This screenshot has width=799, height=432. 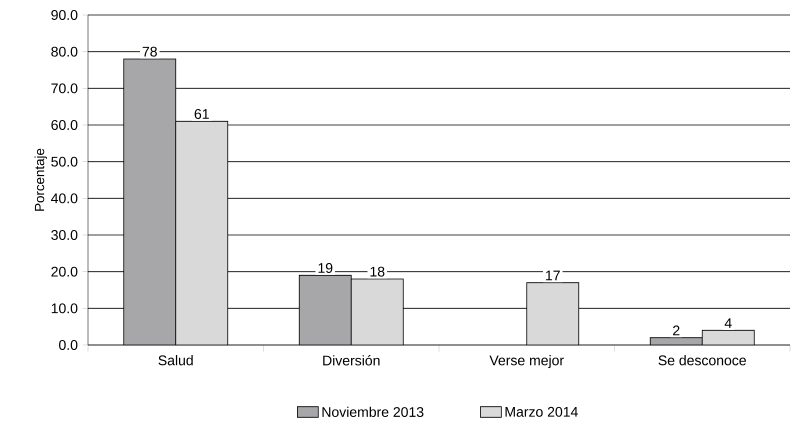 I want to click on x-tick-label: Diversión, so click(x=351, y=360).